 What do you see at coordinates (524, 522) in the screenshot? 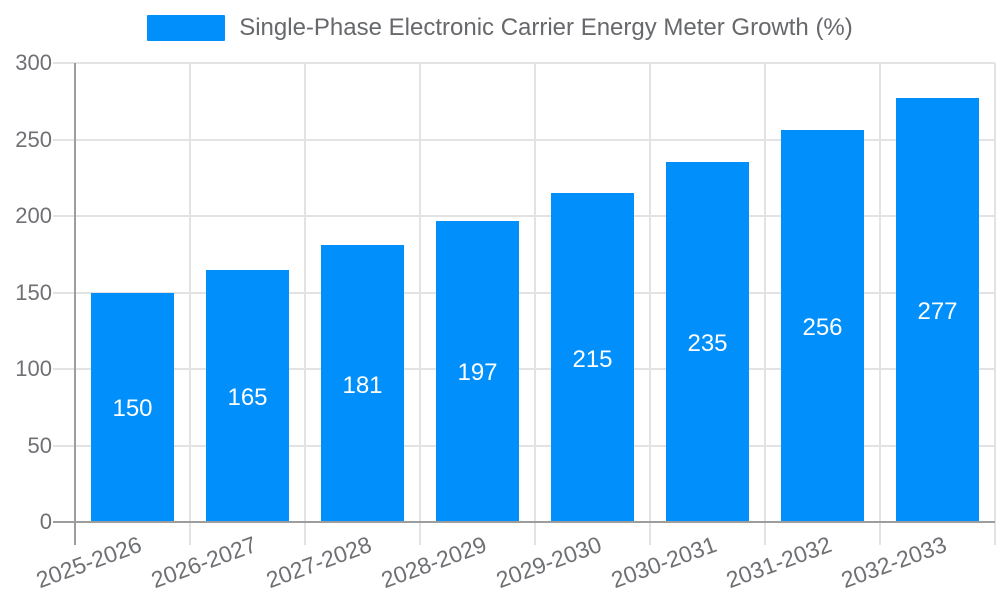
I see `x-axis-line` at bounding box center [524, 522].